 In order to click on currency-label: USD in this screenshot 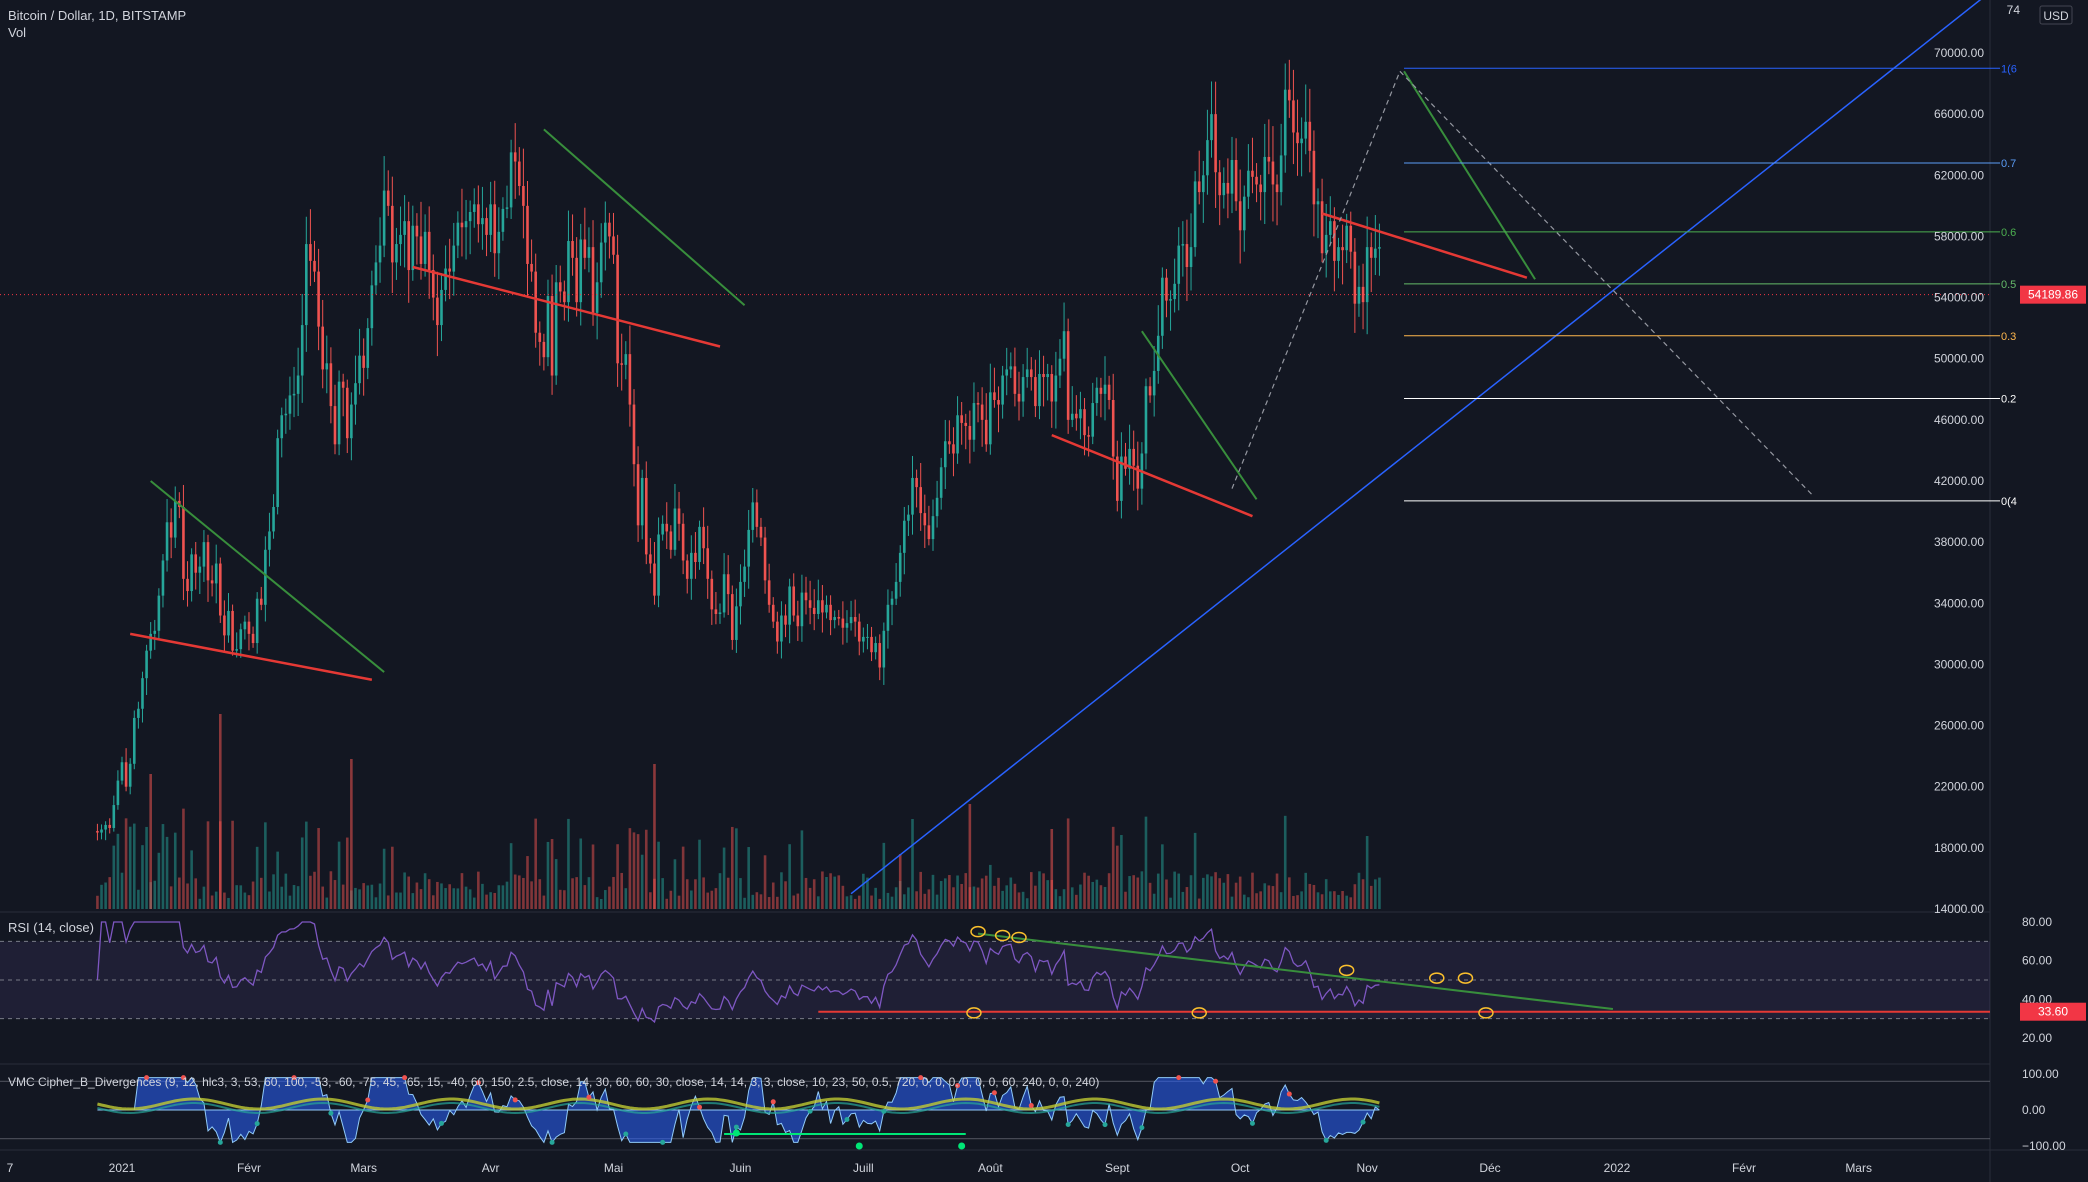, I will do `click(2056, 16)`.